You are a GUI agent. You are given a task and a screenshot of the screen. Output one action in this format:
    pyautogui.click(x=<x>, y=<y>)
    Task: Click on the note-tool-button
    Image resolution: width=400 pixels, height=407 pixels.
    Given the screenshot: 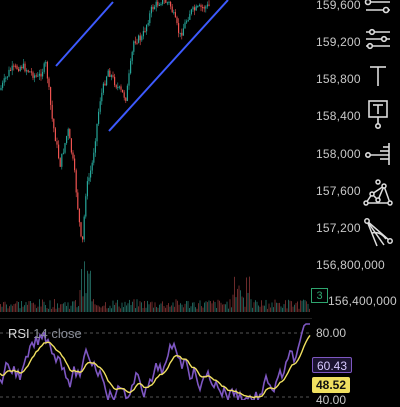 What is the action you would take?
    pyautogui.click(x=378, y=114)
    